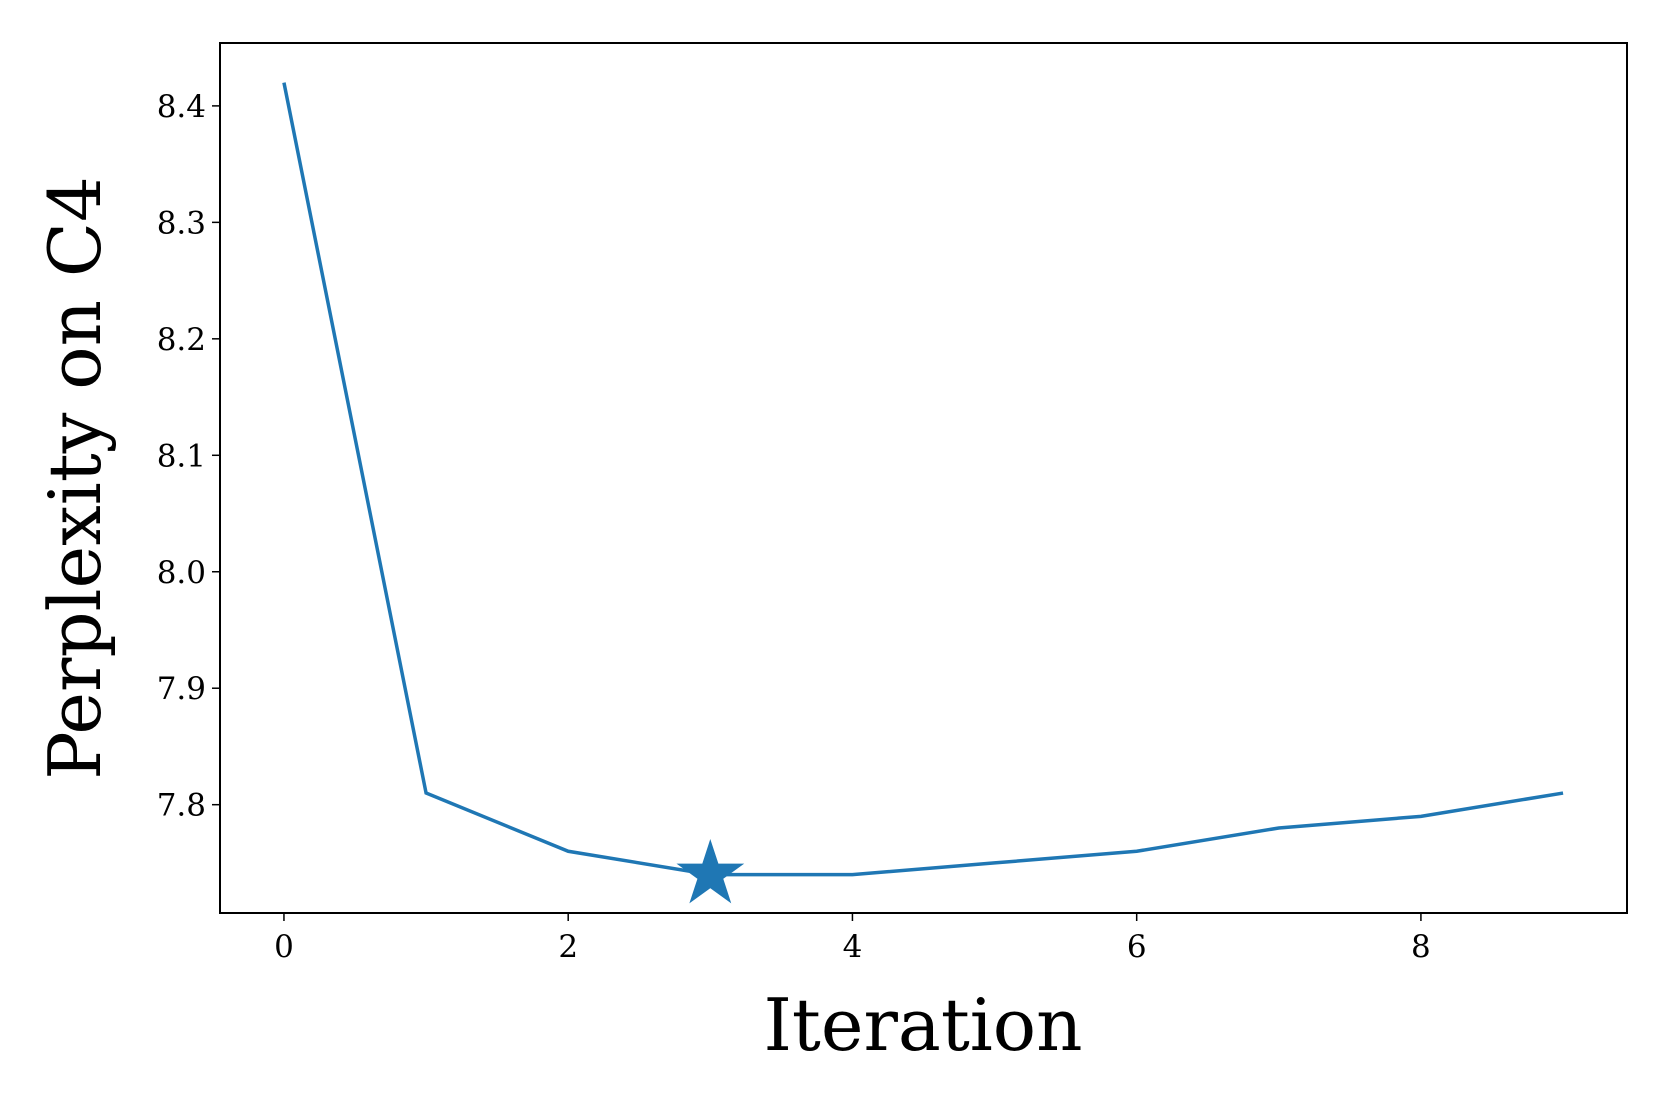  What do you see at coordinates (75, 478) in the screenshot?
I see `y-axis-label: Perplexity on C4` at bounding box center [75, 478].